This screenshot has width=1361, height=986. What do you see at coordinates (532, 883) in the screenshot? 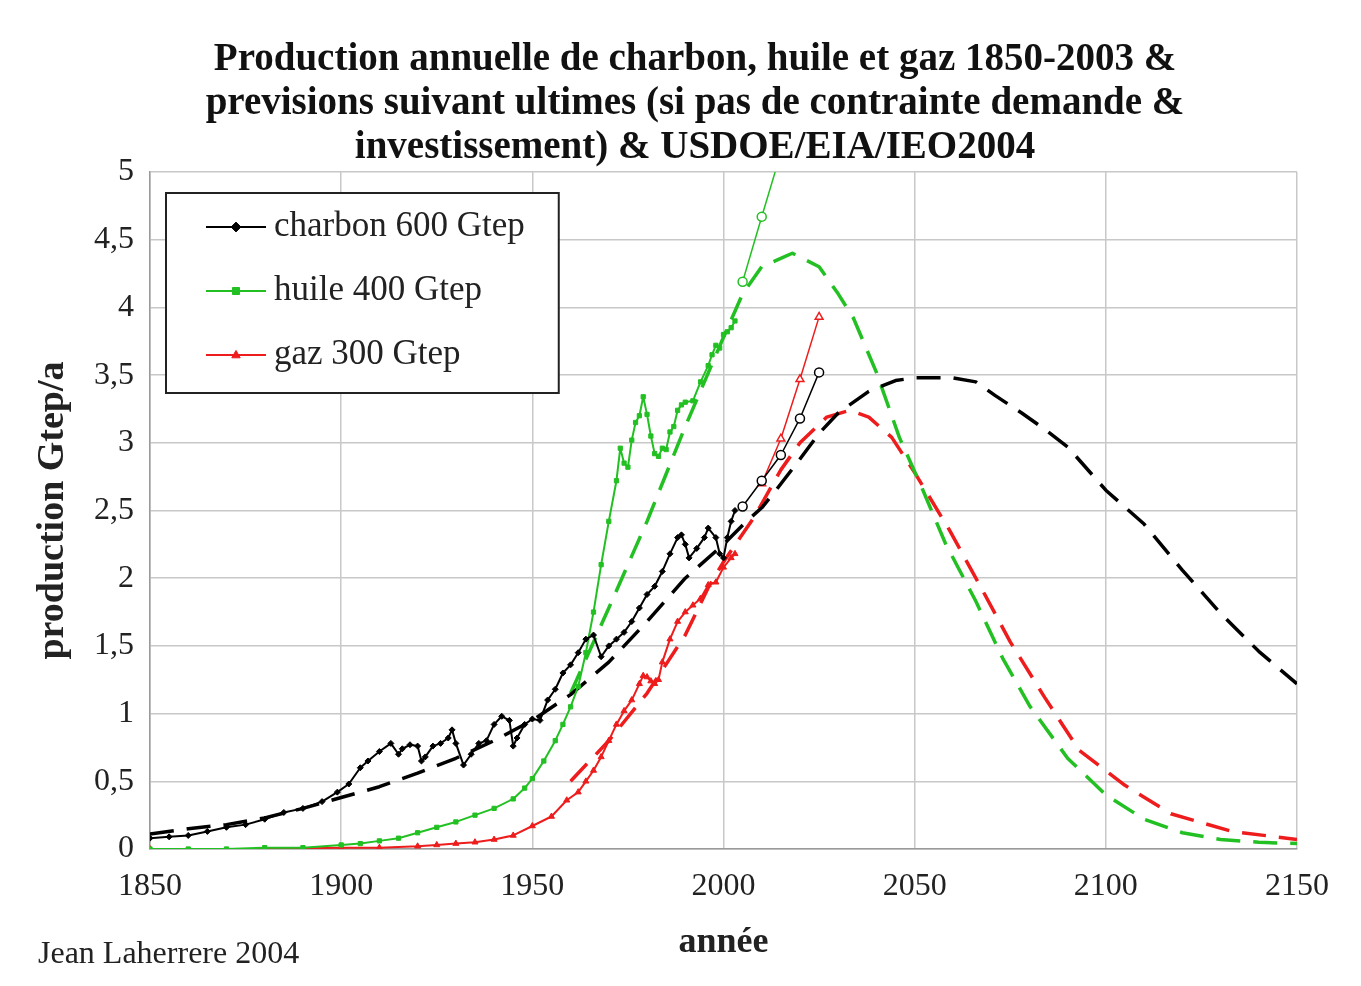
I see `x-tick-label: 1950` at bounding box center [532, 883].